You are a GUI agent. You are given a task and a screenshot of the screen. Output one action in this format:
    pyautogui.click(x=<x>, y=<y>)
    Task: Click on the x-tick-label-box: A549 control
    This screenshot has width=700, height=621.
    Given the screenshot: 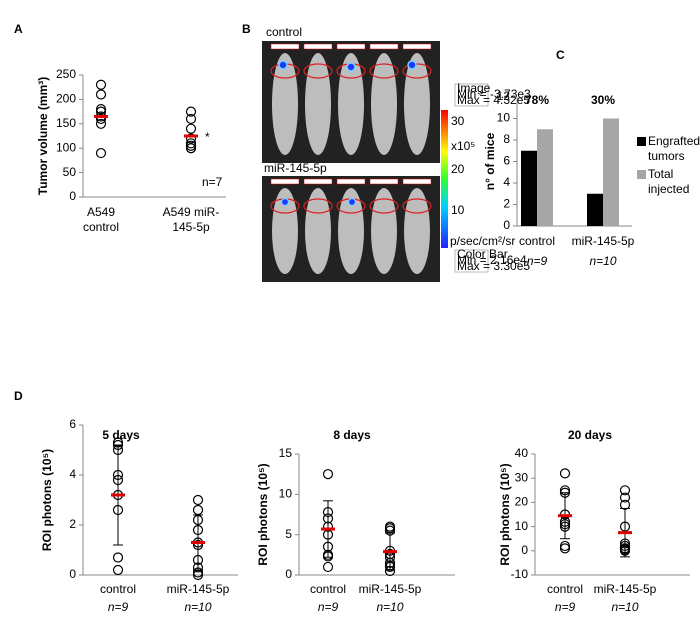 What is the action you would take?
    pyautogui.click(x=101, y=219)
    